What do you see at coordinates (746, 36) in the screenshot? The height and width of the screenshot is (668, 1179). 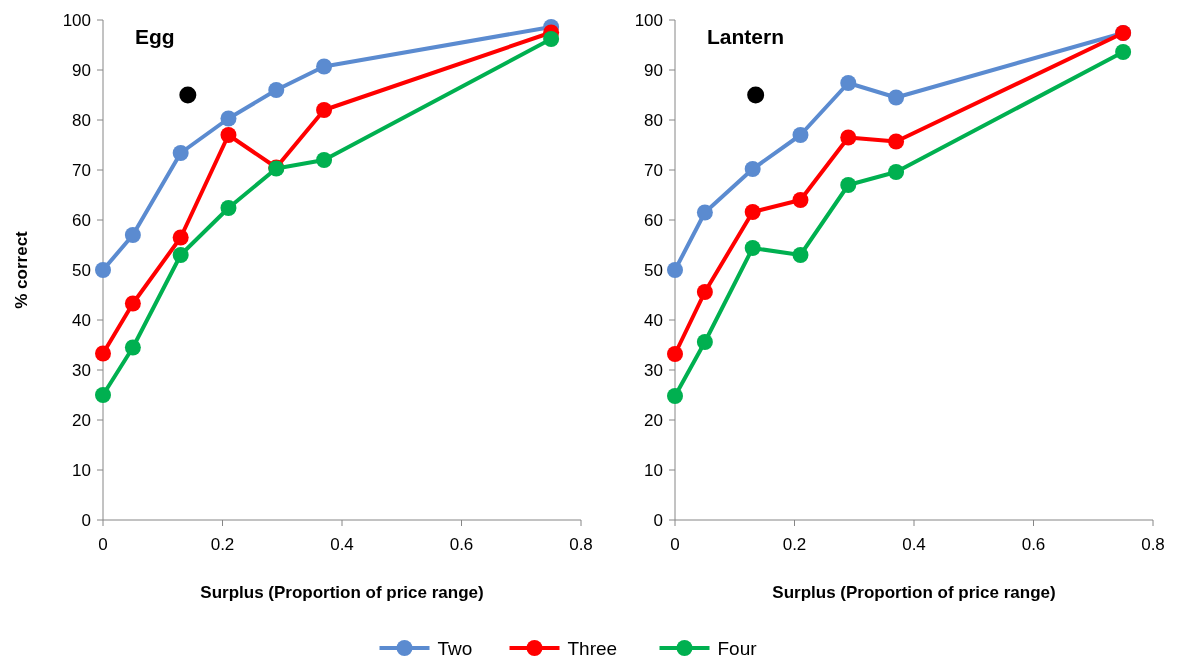 I see `chart-title: Lantern` at bounding box center [746, 36].